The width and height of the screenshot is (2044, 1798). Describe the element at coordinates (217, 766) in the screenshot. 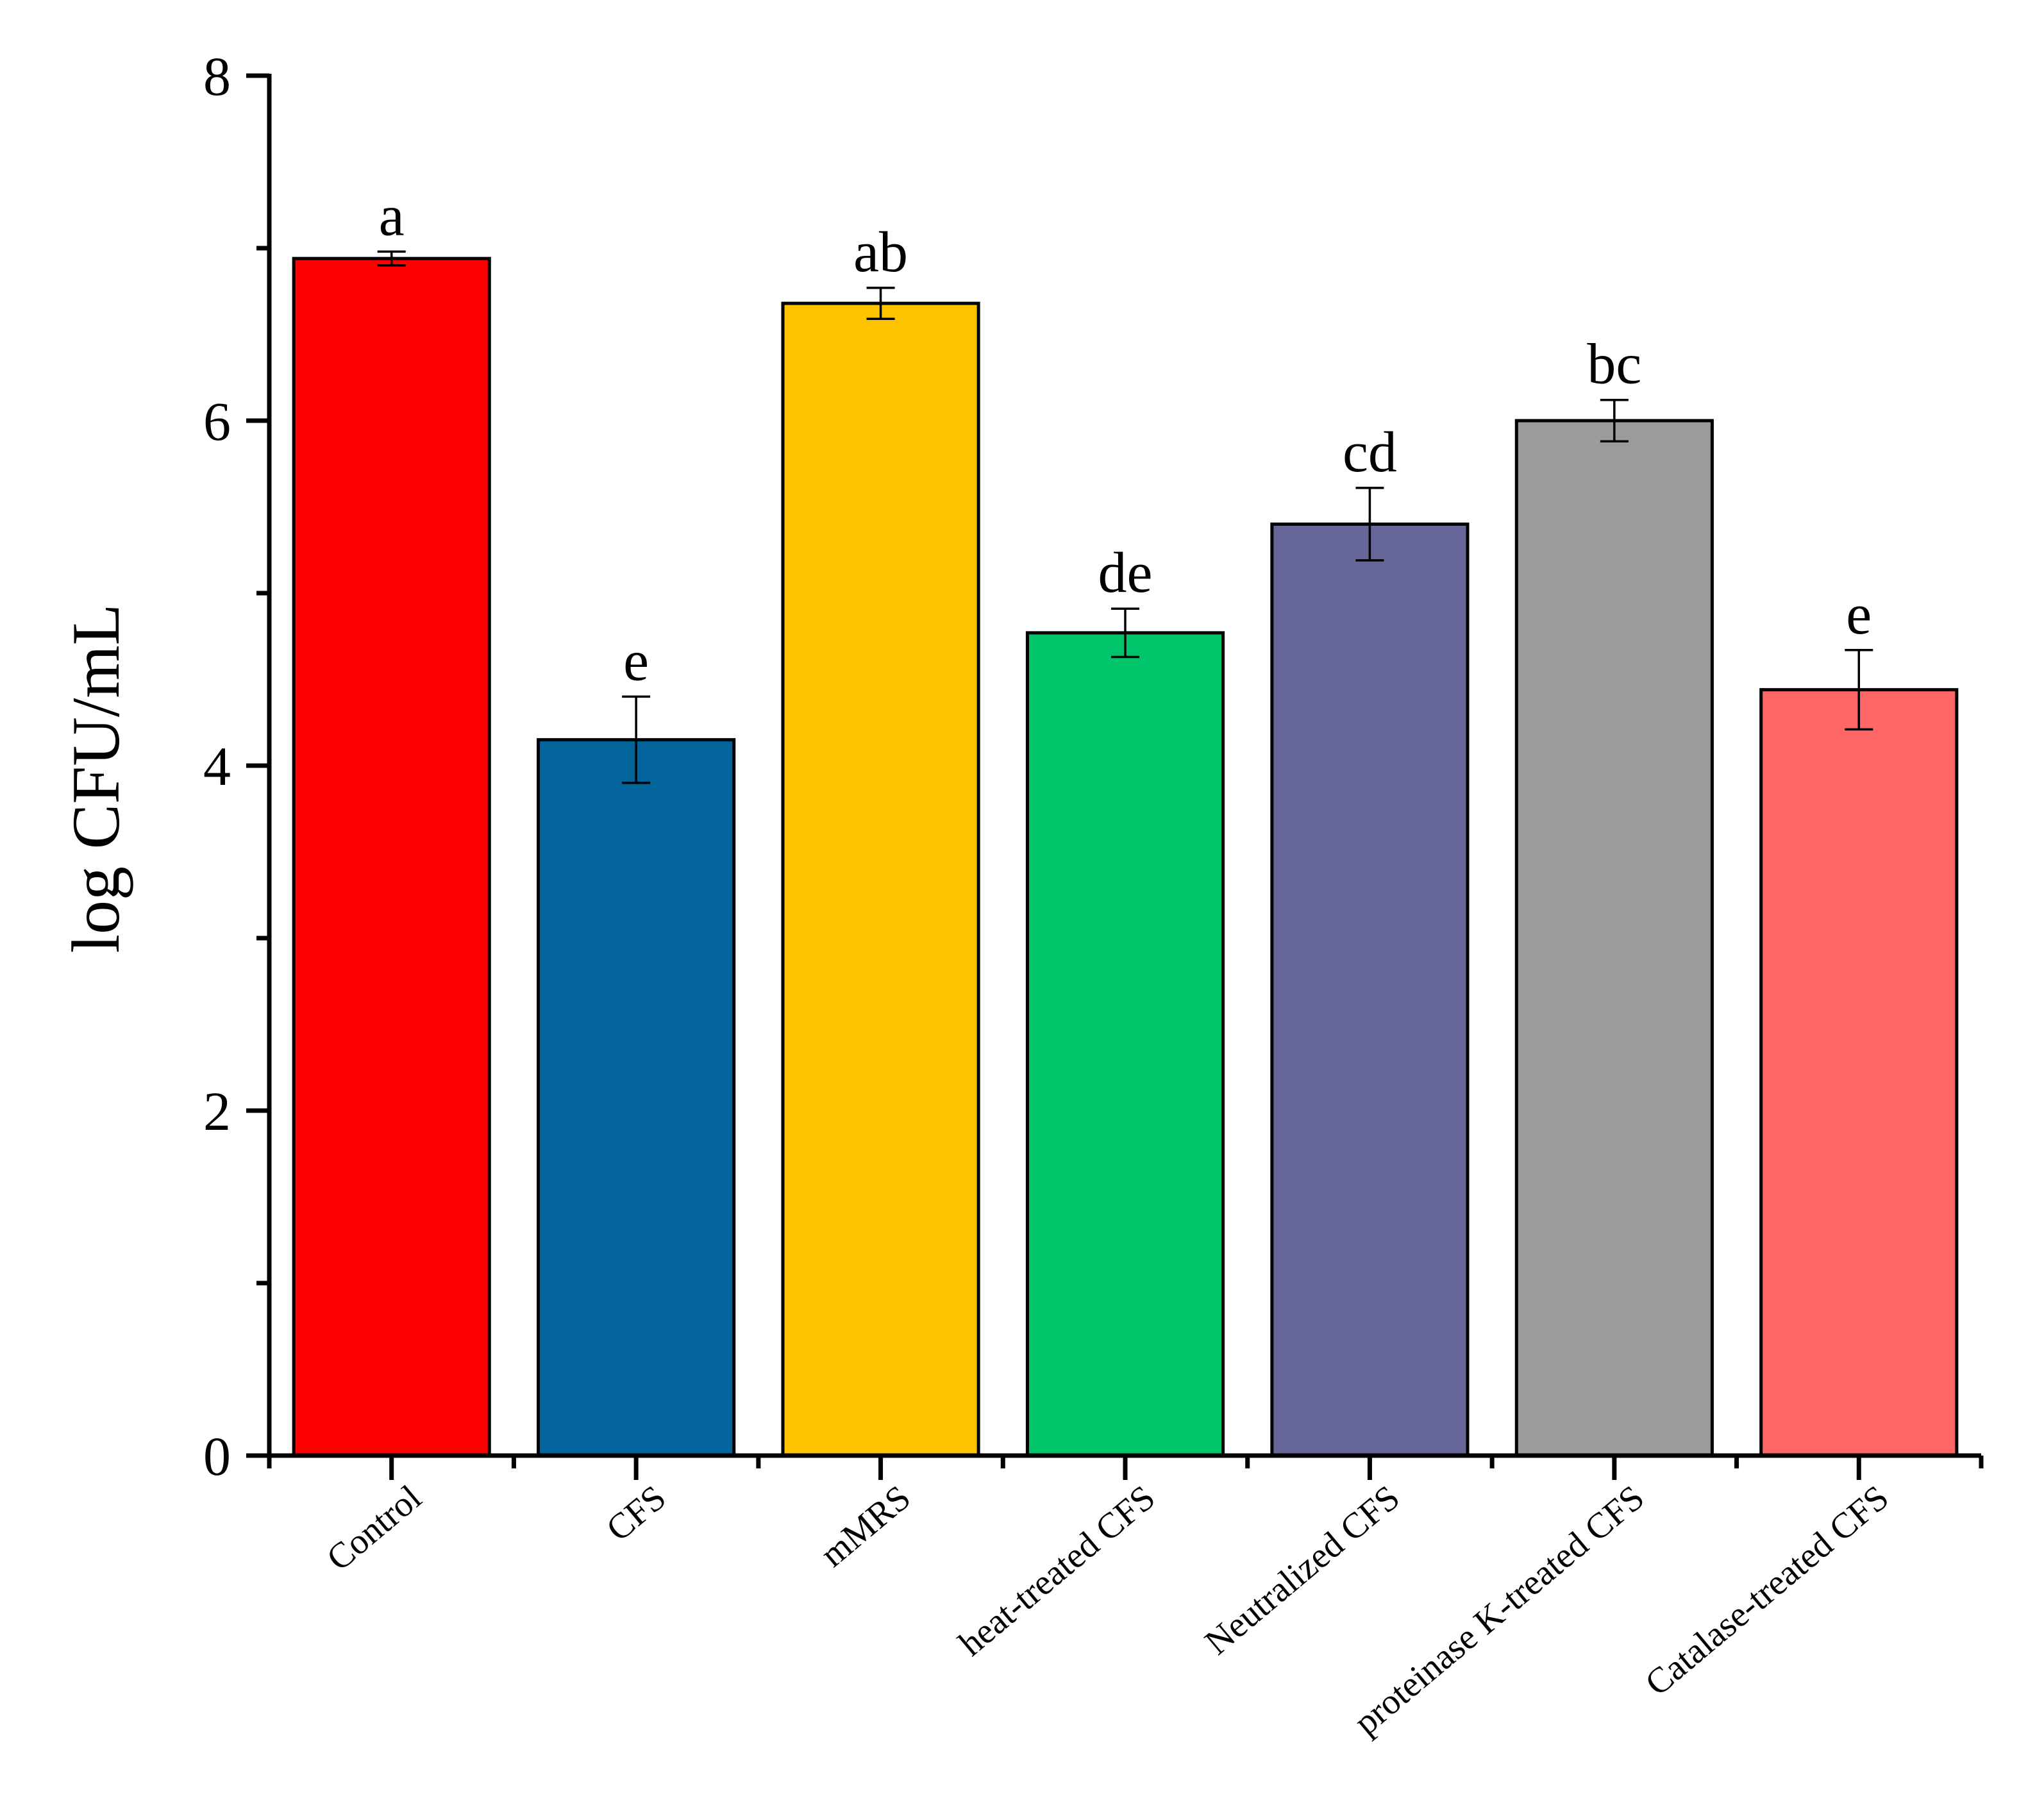

I see `y-tick-label: 4` at that location.